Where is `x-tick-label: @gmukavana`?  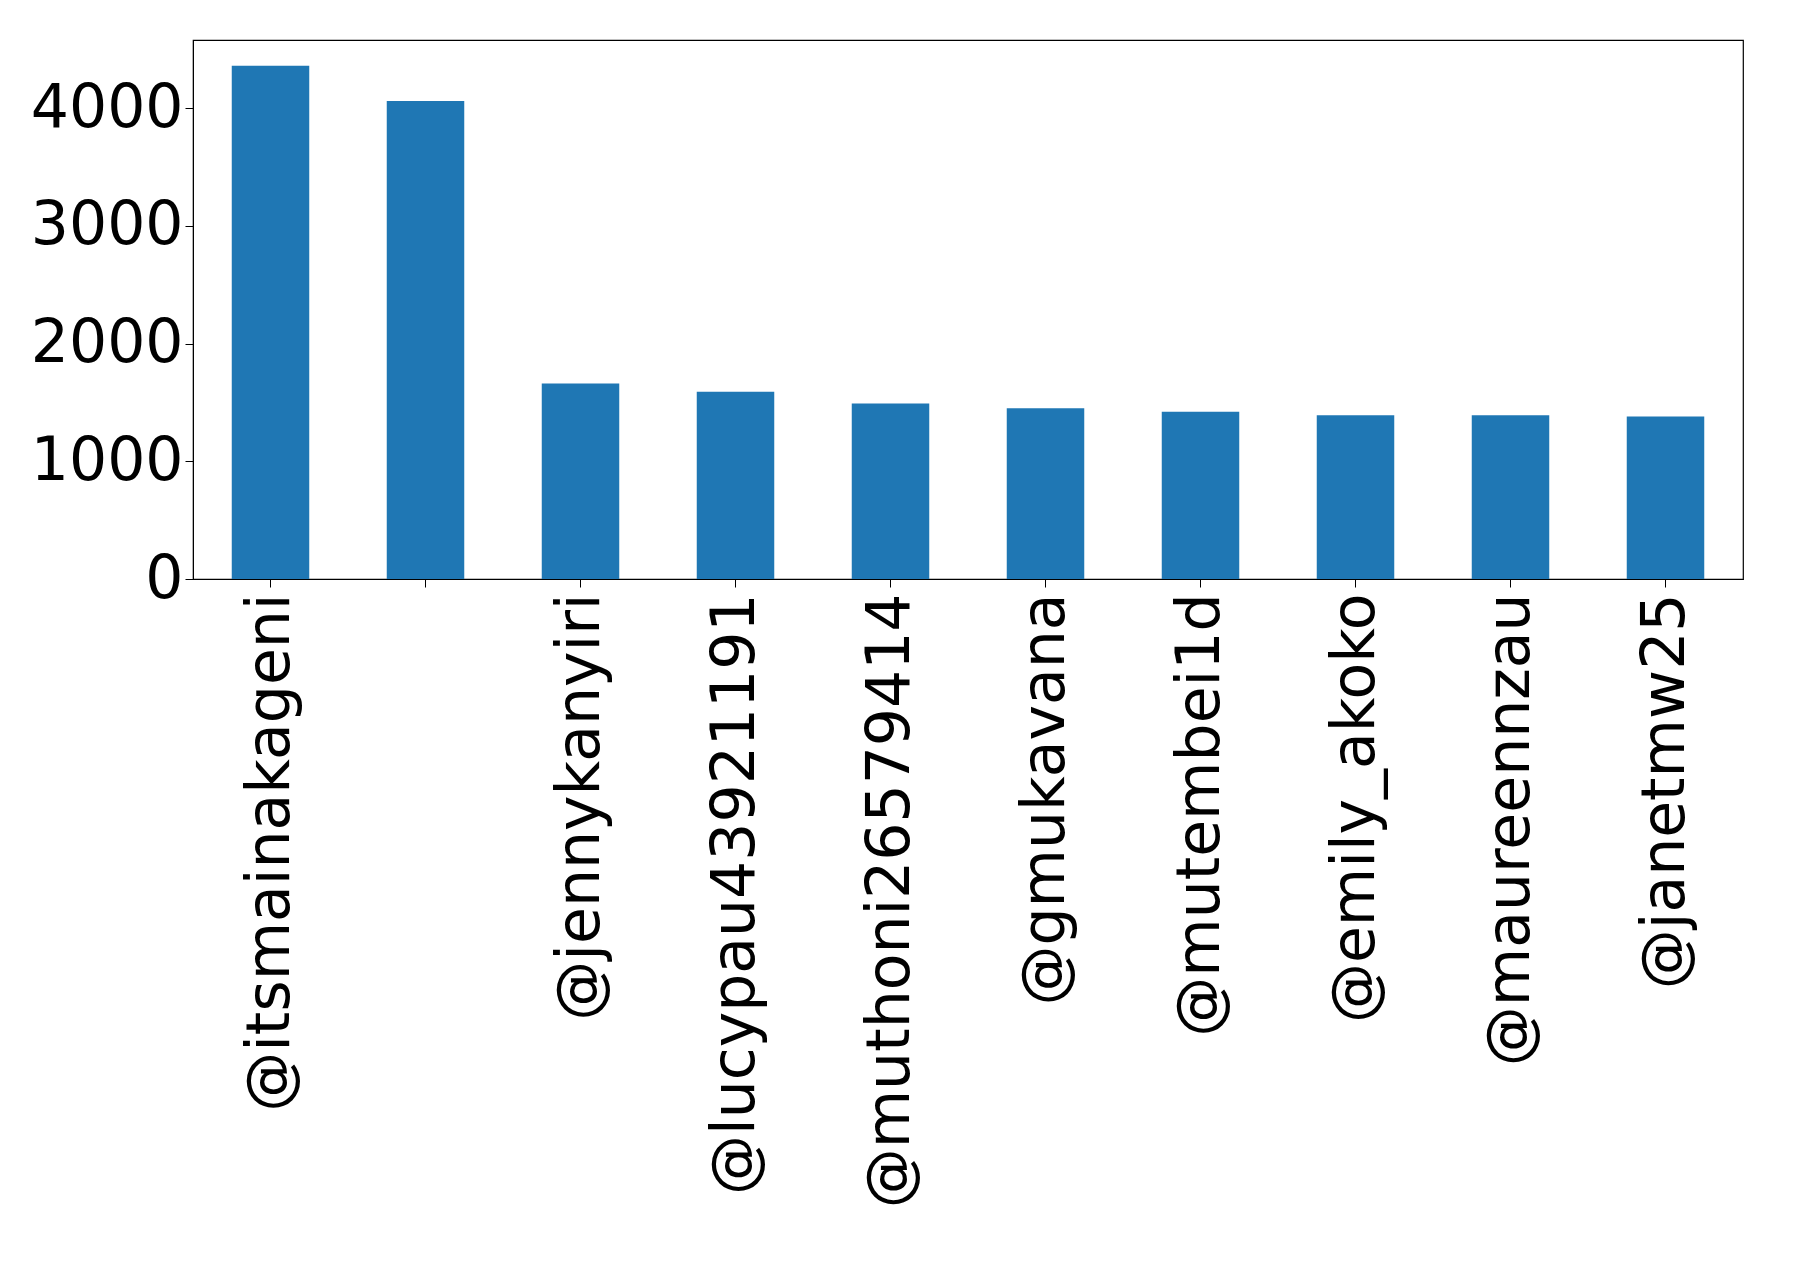
x-tick-label: @gmukavana is located at coordinates (1042, 799).